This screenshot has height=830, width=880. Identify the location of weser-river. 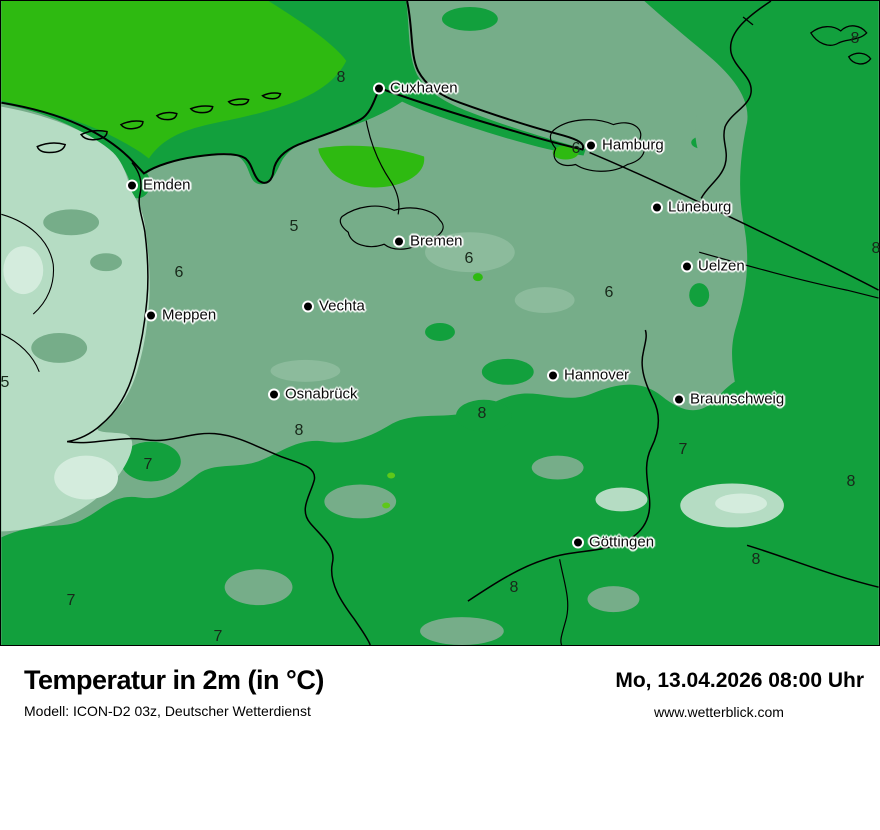
(382, 167).